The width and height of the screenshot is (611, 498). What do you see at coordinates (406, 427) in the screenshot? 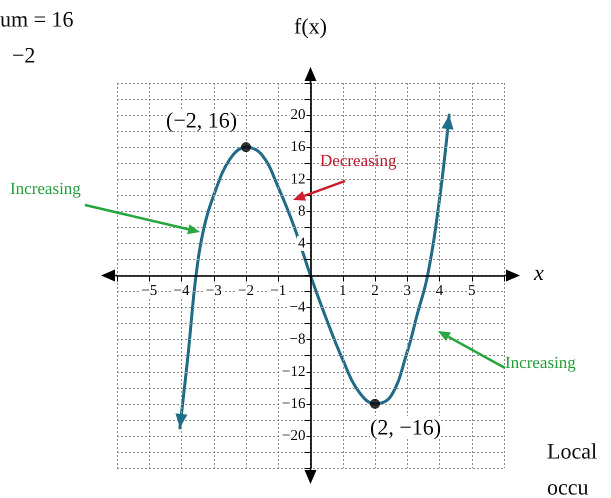
I see `annotation: (2, −16)` at bounding box center [406, 427].